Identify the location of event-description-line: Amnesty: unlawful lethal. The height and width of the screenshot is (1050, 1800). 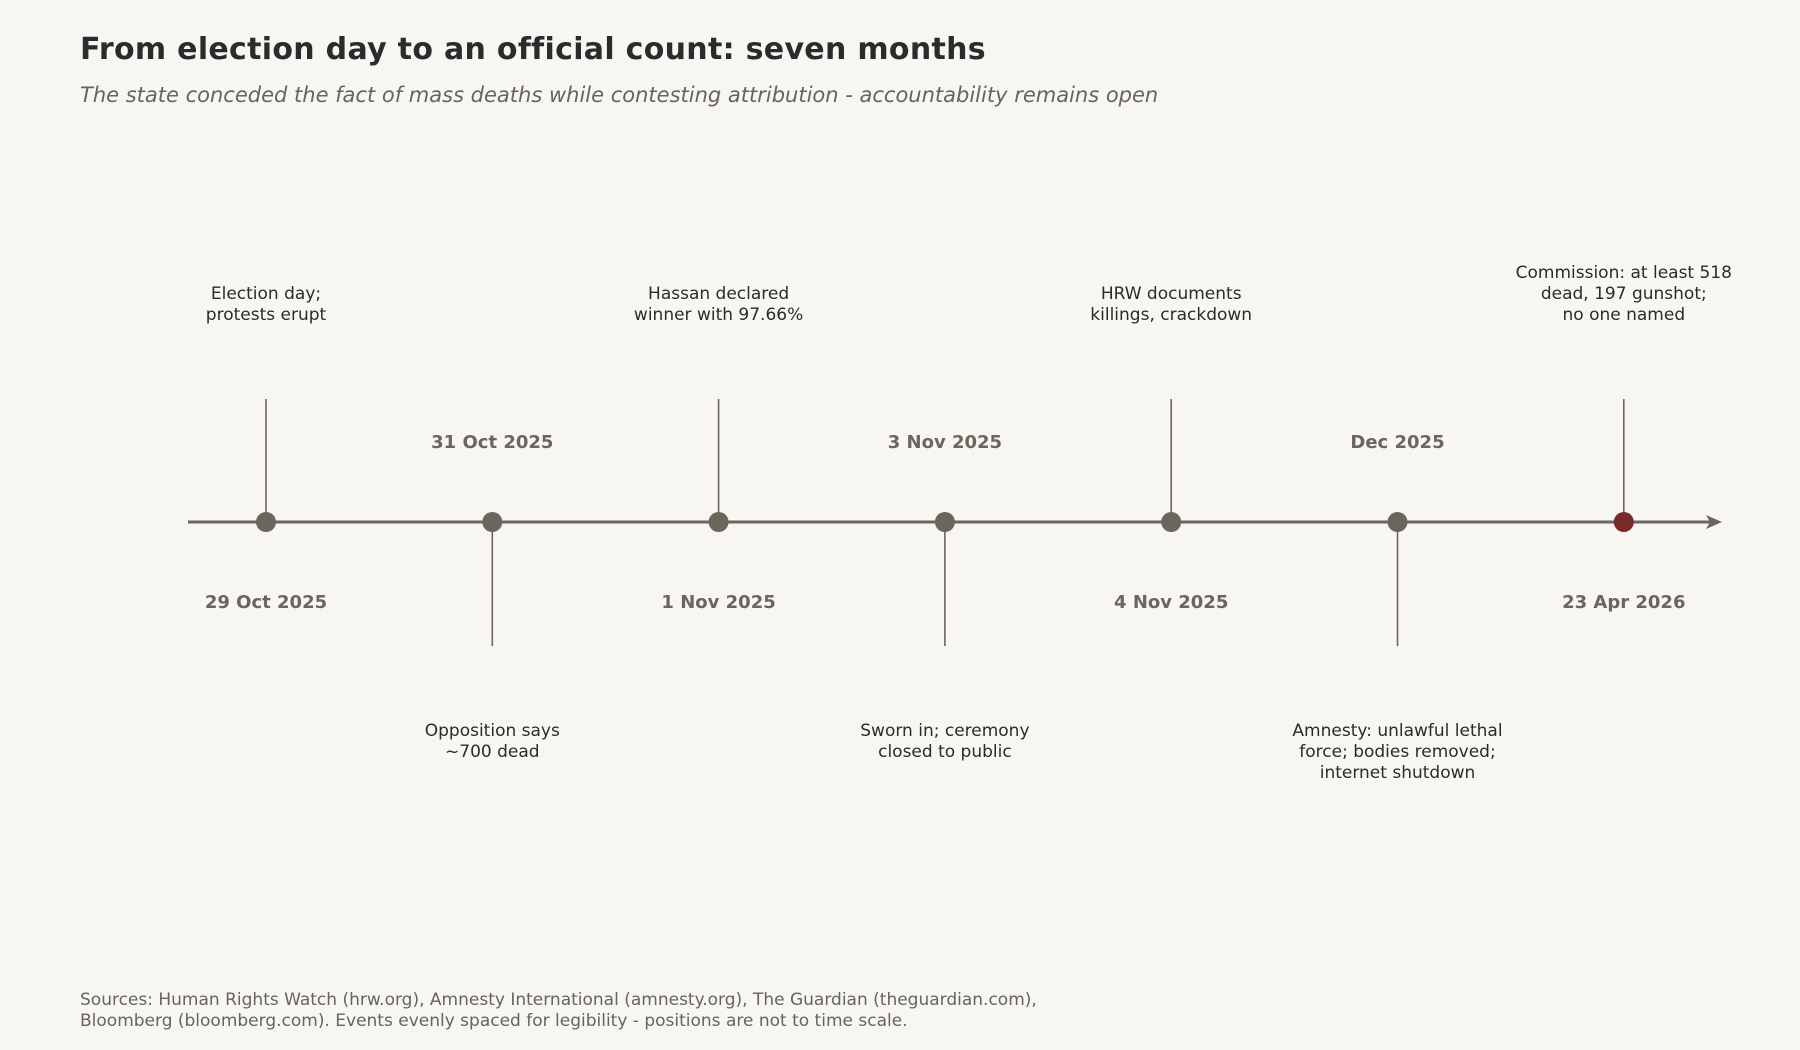
(1397, 731).